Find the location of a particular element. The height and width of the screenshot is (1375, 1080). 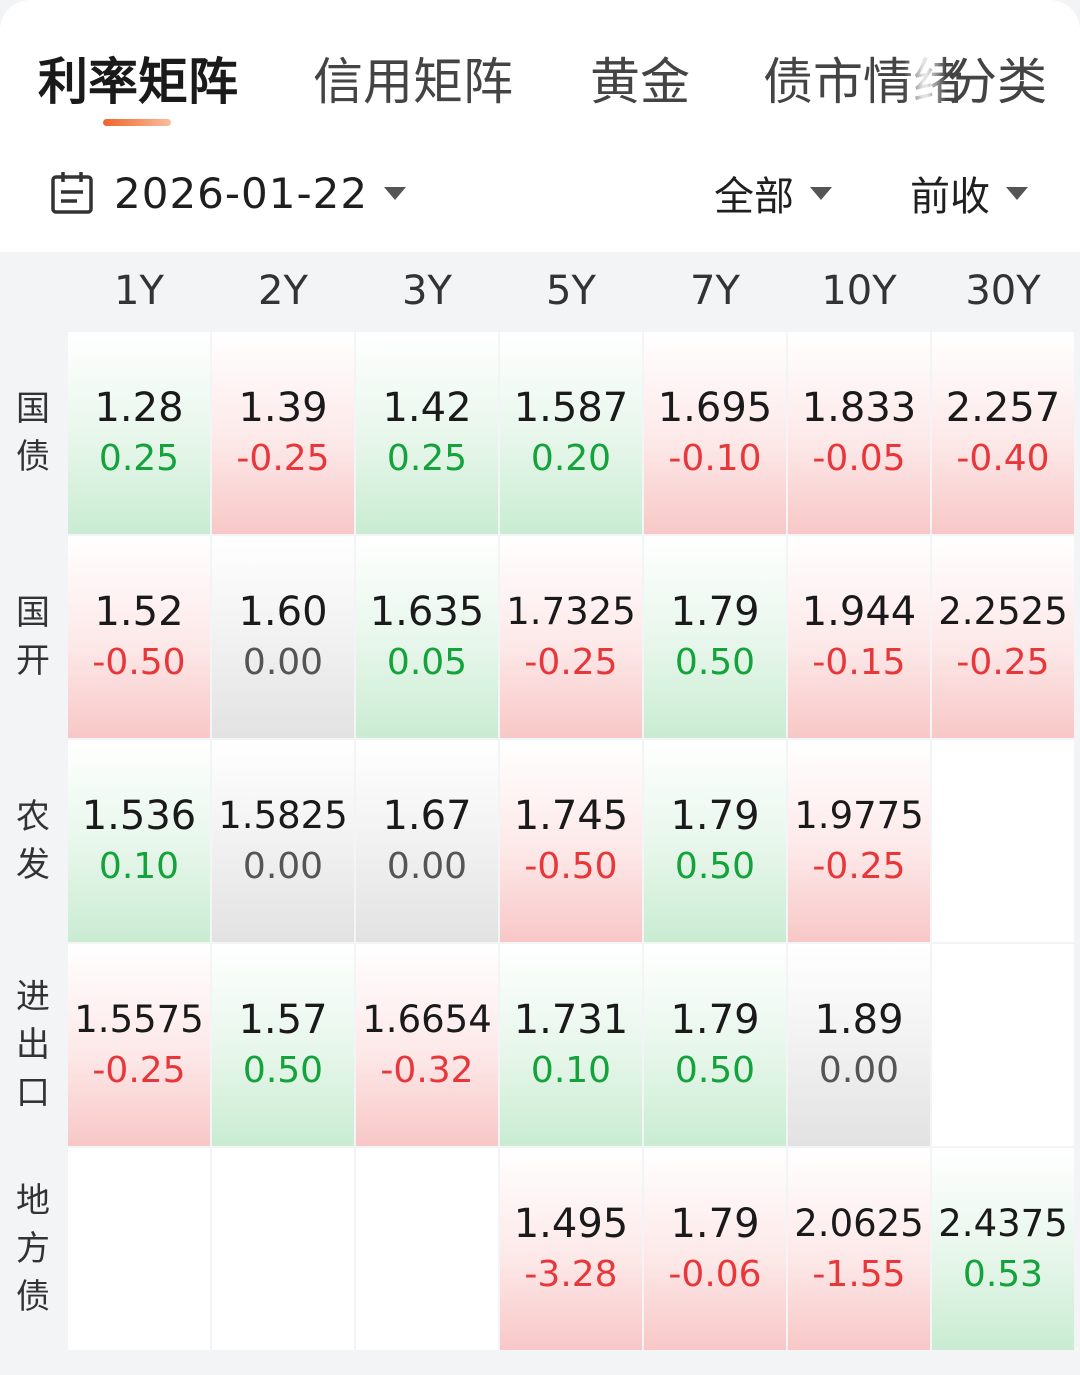

rate-cell: 1.495 -3.28 is located at coordinates (571, 1249).